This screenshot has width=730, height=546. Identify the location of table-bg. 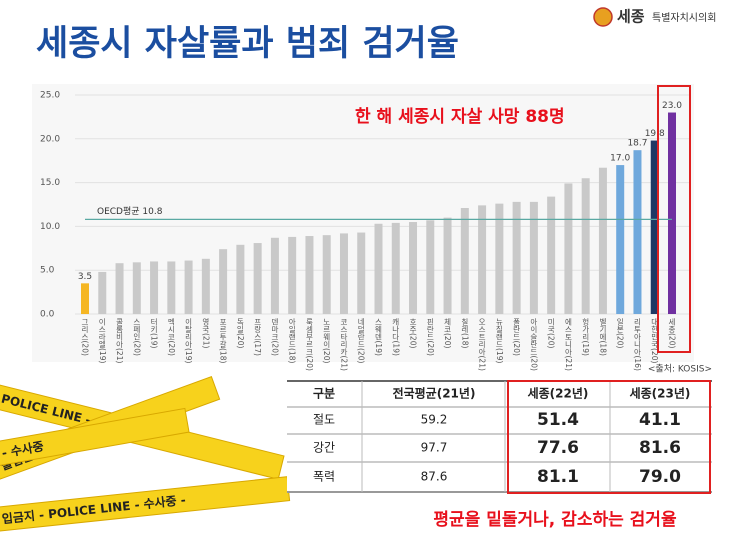
(499, 437).